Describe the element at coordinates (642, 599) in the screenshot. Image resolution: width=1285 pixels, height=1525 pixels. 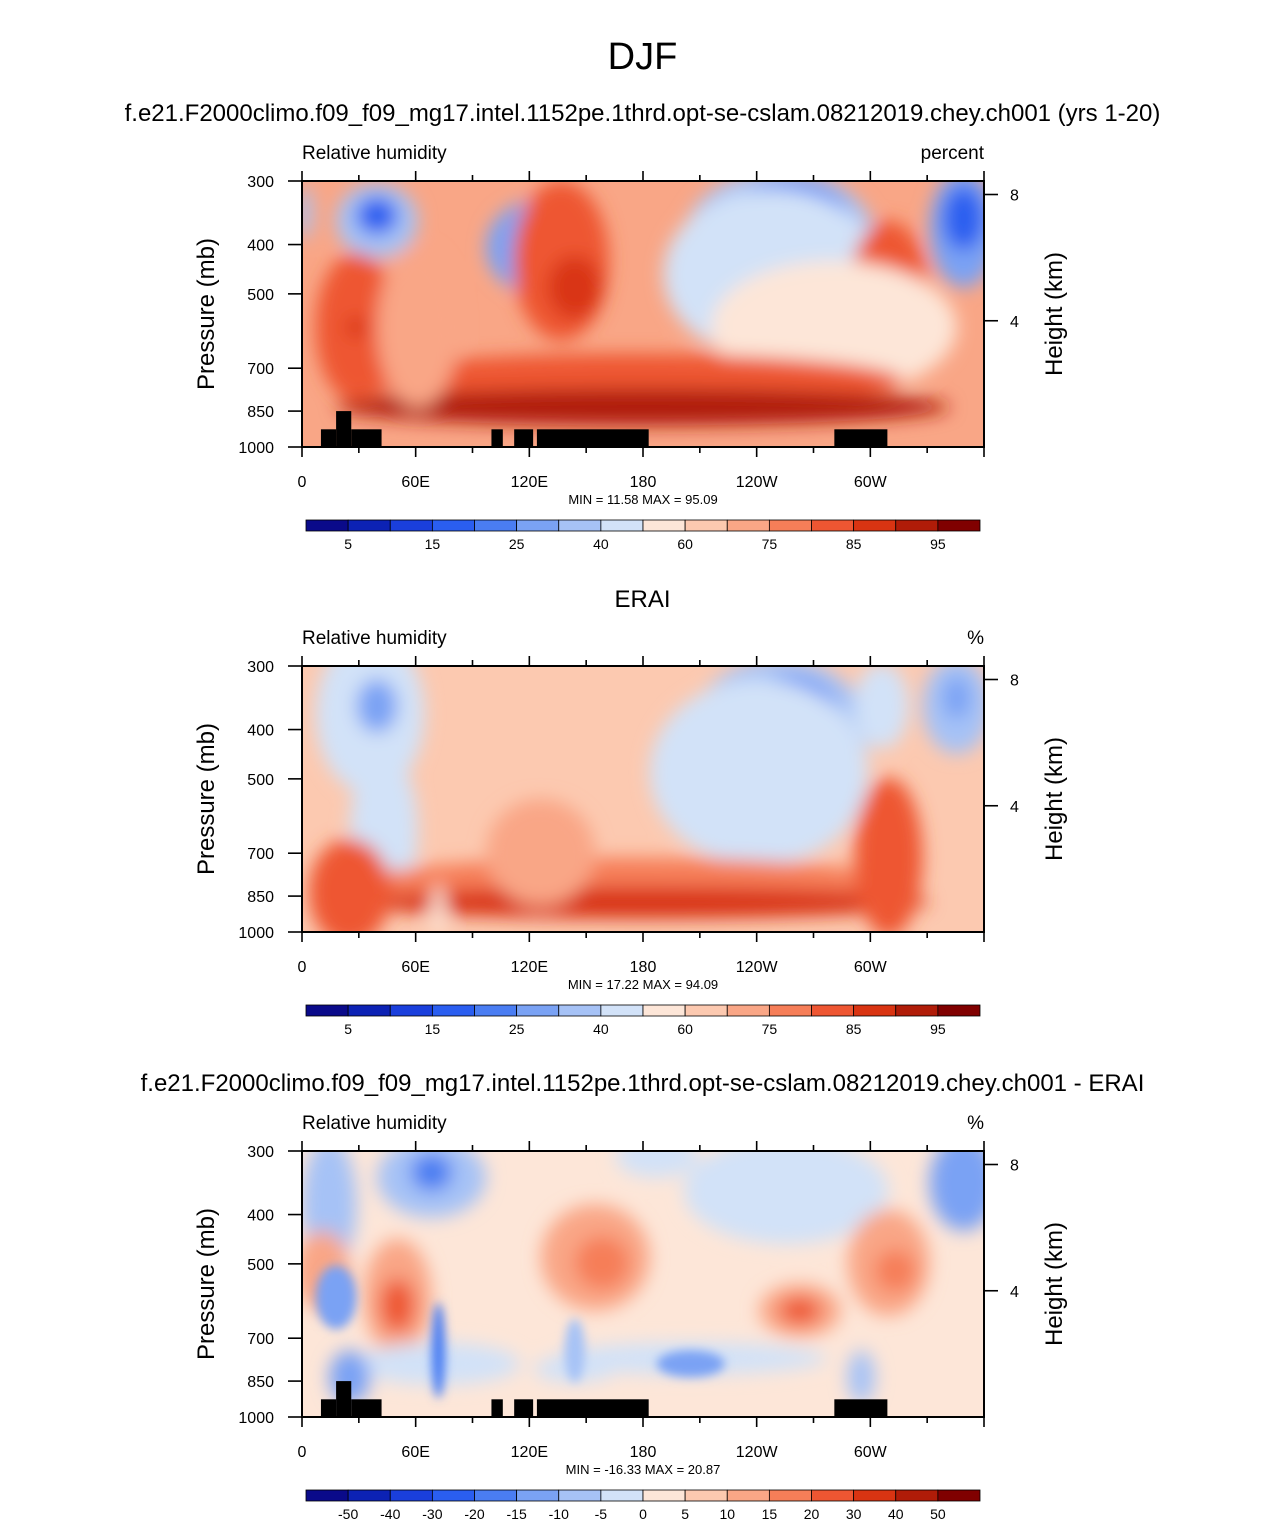
I see `panel-2-title: ERAI` at that location.